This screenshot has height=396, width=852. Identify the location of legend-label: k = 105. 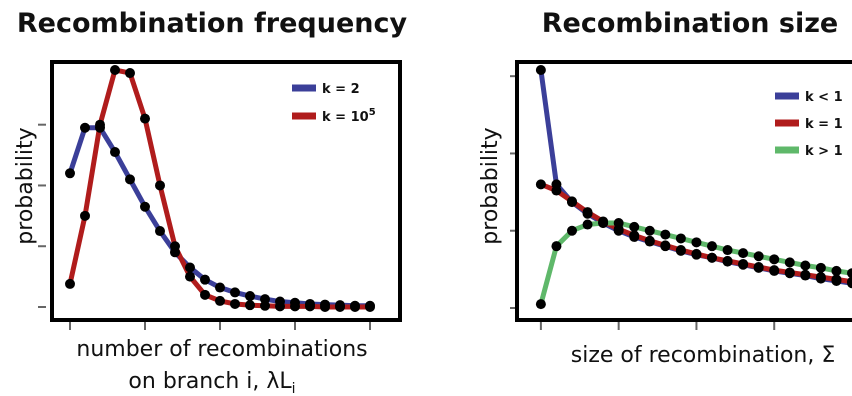
(349, 116).